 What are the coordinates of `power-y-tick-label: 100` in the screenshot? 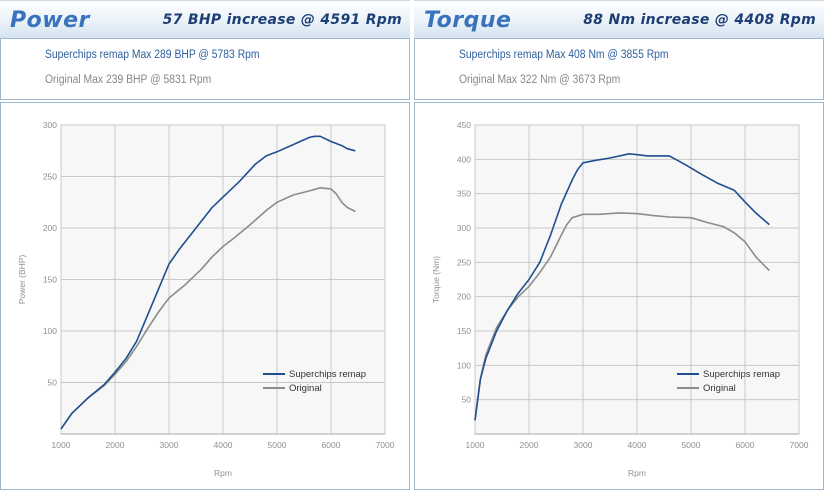 It's located at (50, 331).